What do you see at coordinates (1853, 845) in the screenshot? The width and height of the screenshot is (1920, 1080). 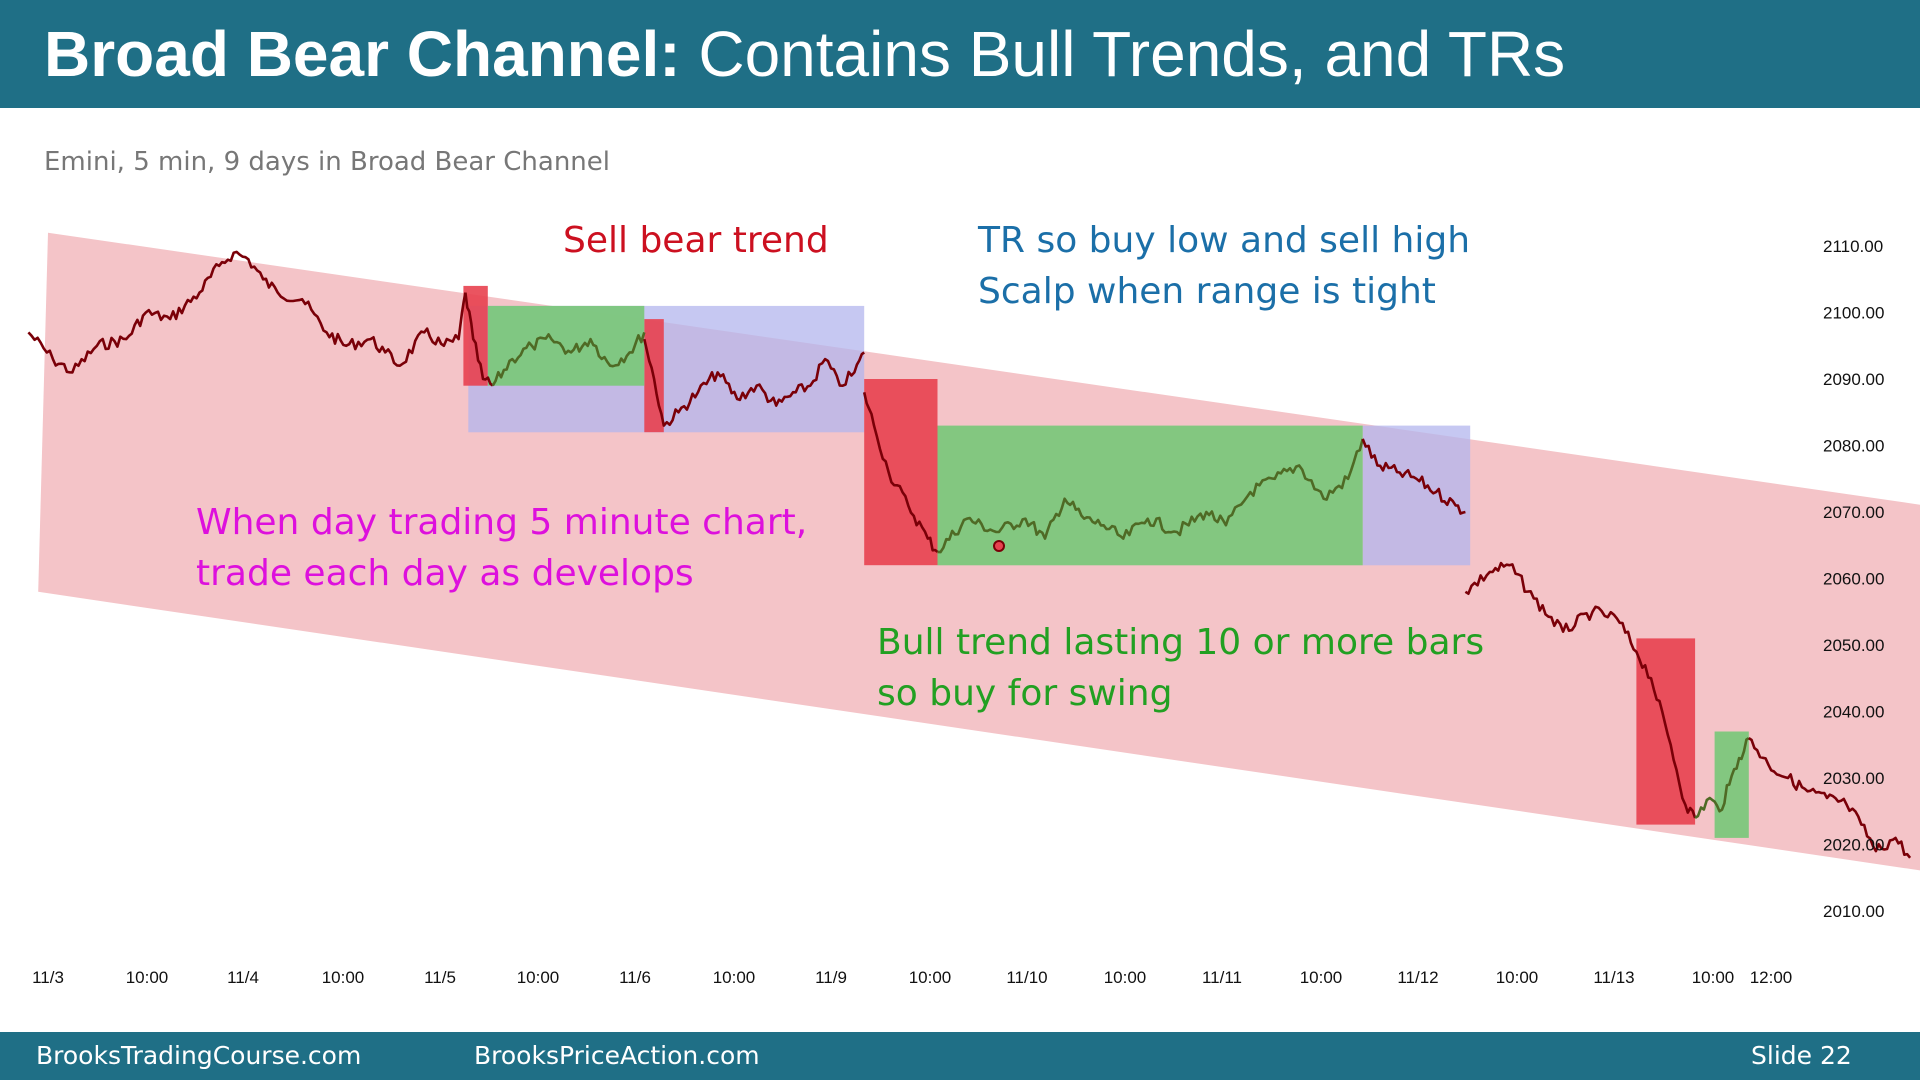 I see `y-tick-label: 2020.00` at bounding box center [1853, 845].